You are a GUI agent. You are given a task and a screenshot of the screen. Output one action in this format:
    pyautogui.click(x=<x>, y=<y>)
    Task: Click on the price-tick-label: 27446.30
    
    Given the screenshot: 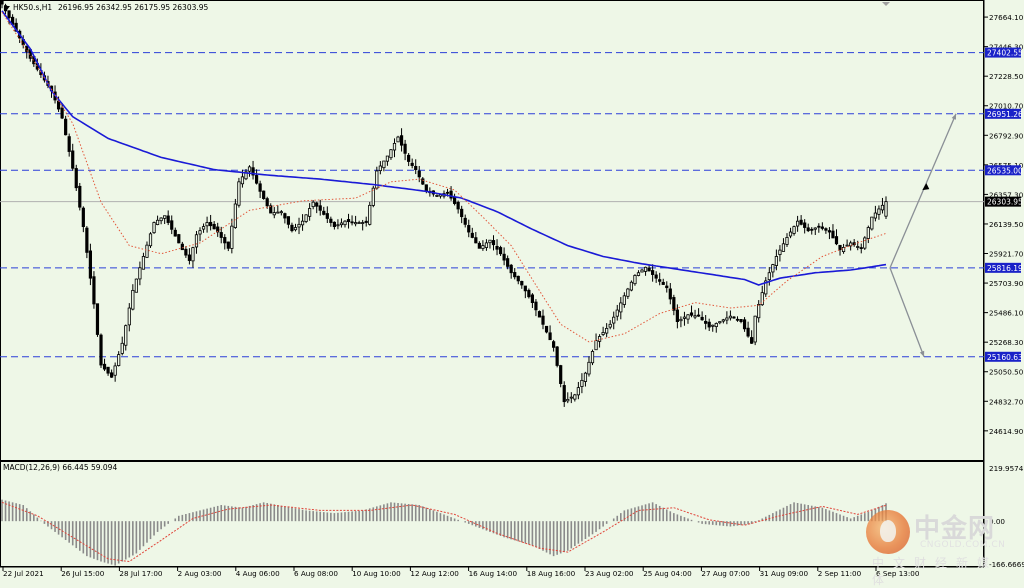 What is the action you would take?
    pyautogui.click(x=1006, y=47)
    